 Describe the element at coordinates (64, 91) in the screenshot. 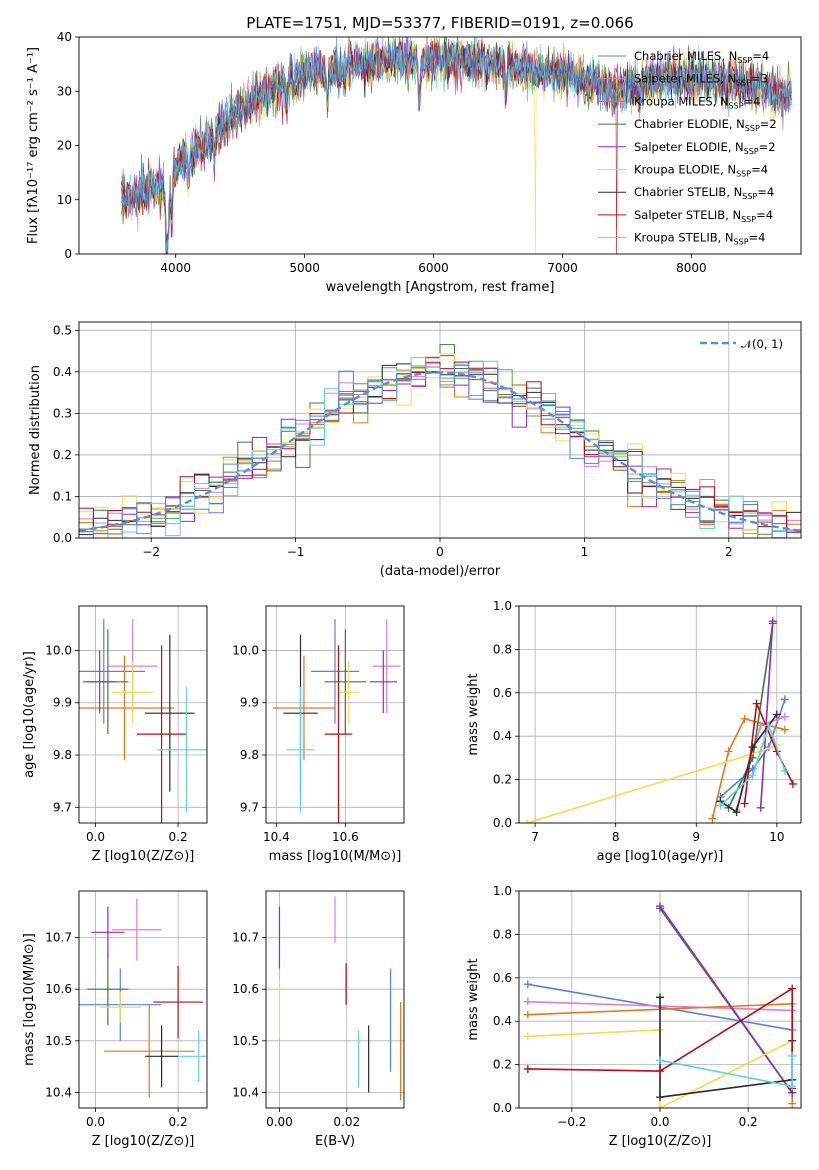

I see `y-tick-label: 30` at that location.